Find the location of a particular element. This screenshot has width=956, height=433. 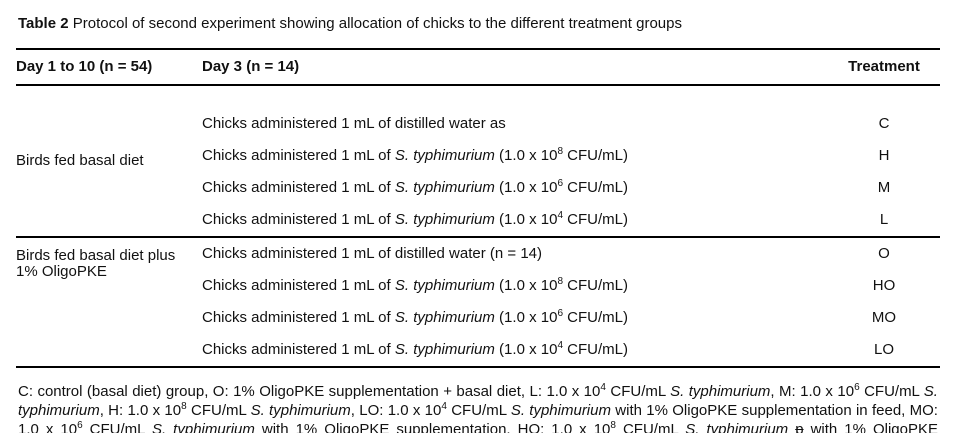

col-header-day3: Day 3 (n = 14) is located at coordinates (251, 66).